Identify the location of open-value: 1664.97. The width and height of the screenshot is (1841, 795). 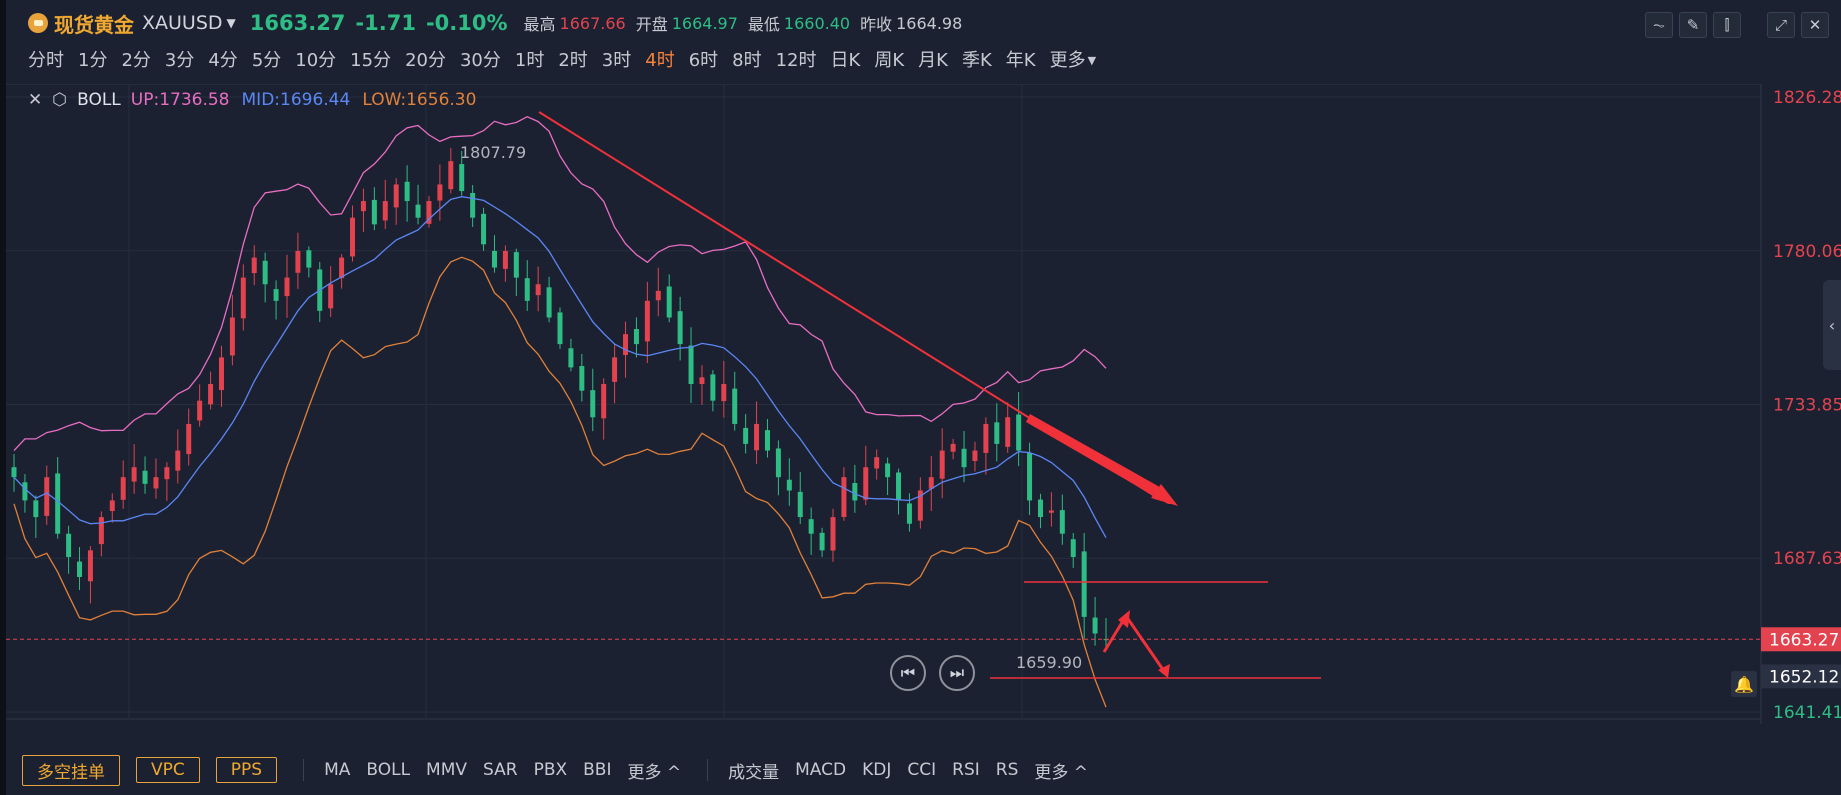
(704, 23).